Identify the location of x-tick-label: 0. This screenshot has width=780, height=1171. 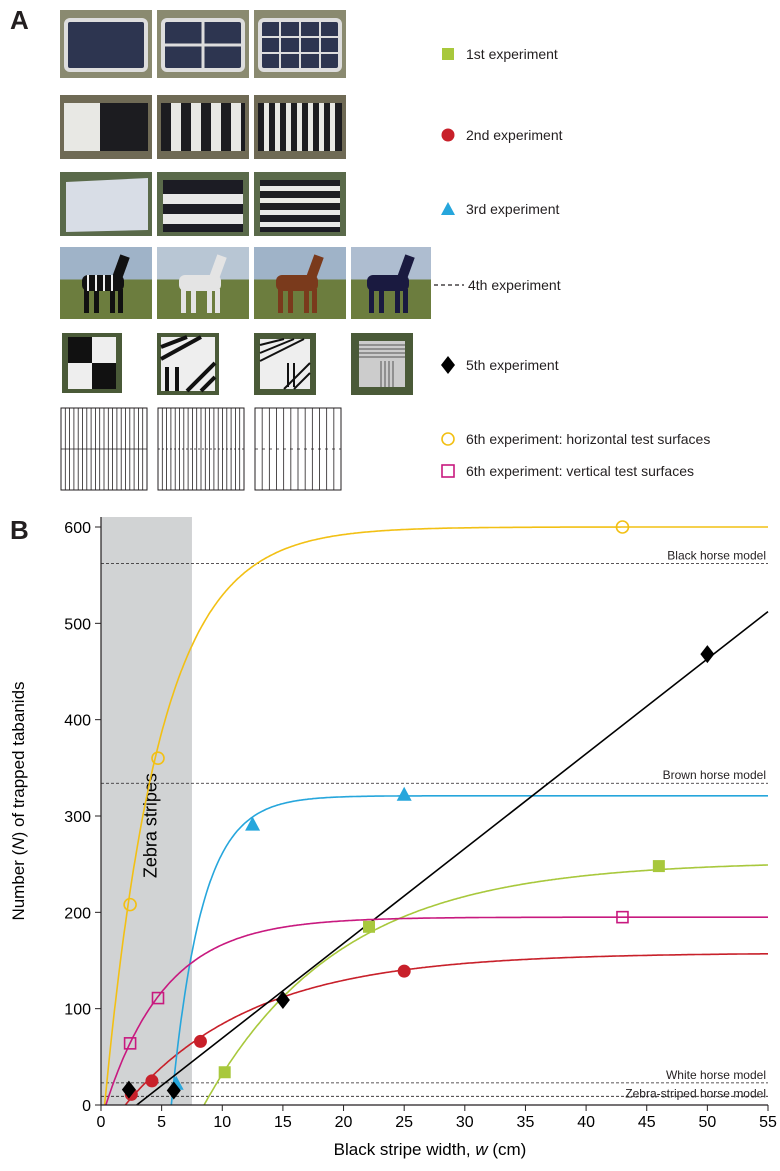
(101, 1122).